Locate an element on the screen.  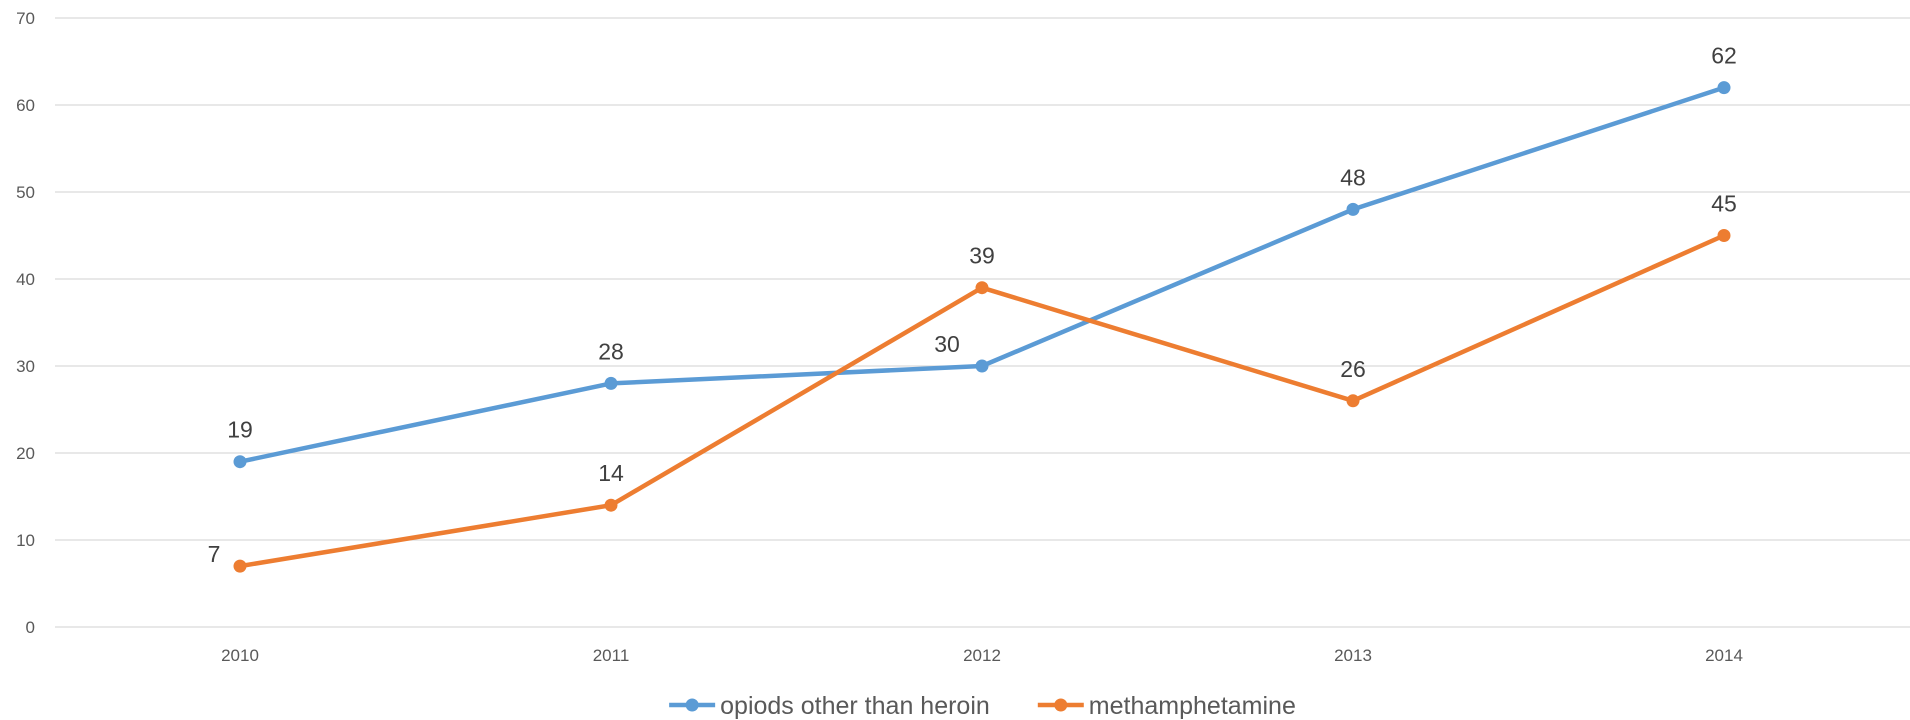
legend-item-0: opiods other than heroin is located at coordinates (829, 706).